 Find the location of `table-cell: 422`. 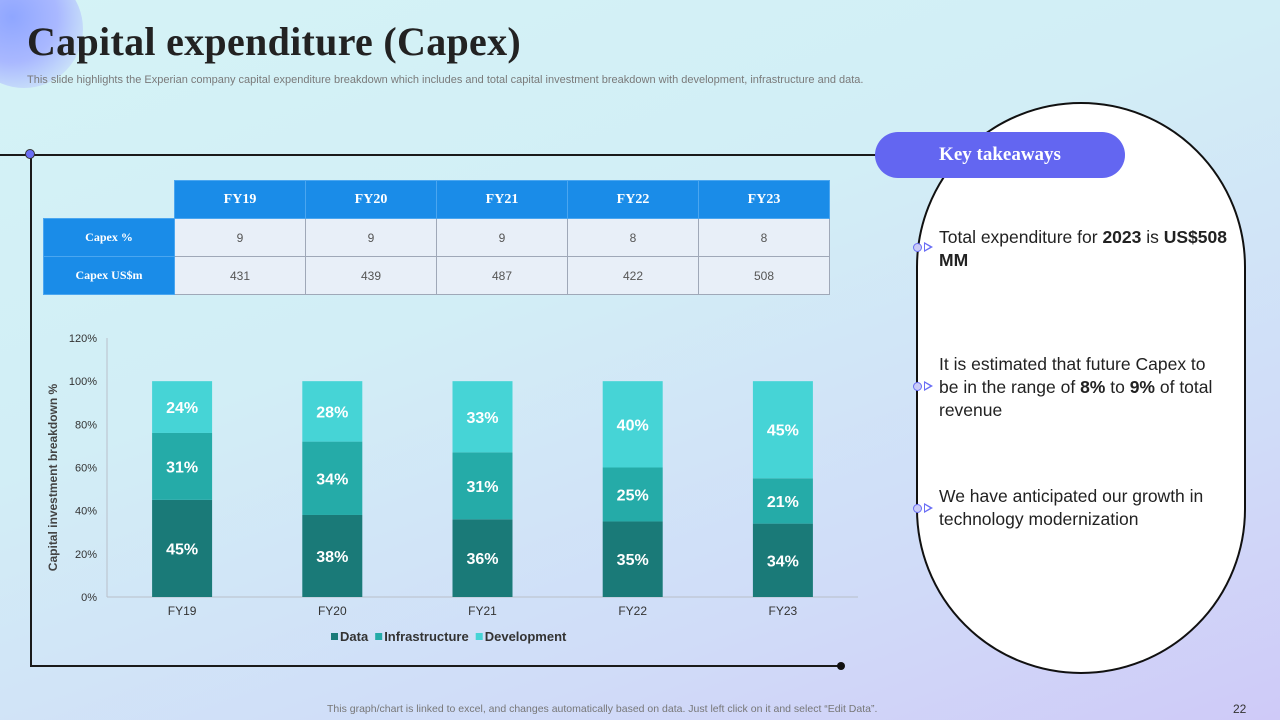

table-cell: 422 is located at coordinates (633, 275).